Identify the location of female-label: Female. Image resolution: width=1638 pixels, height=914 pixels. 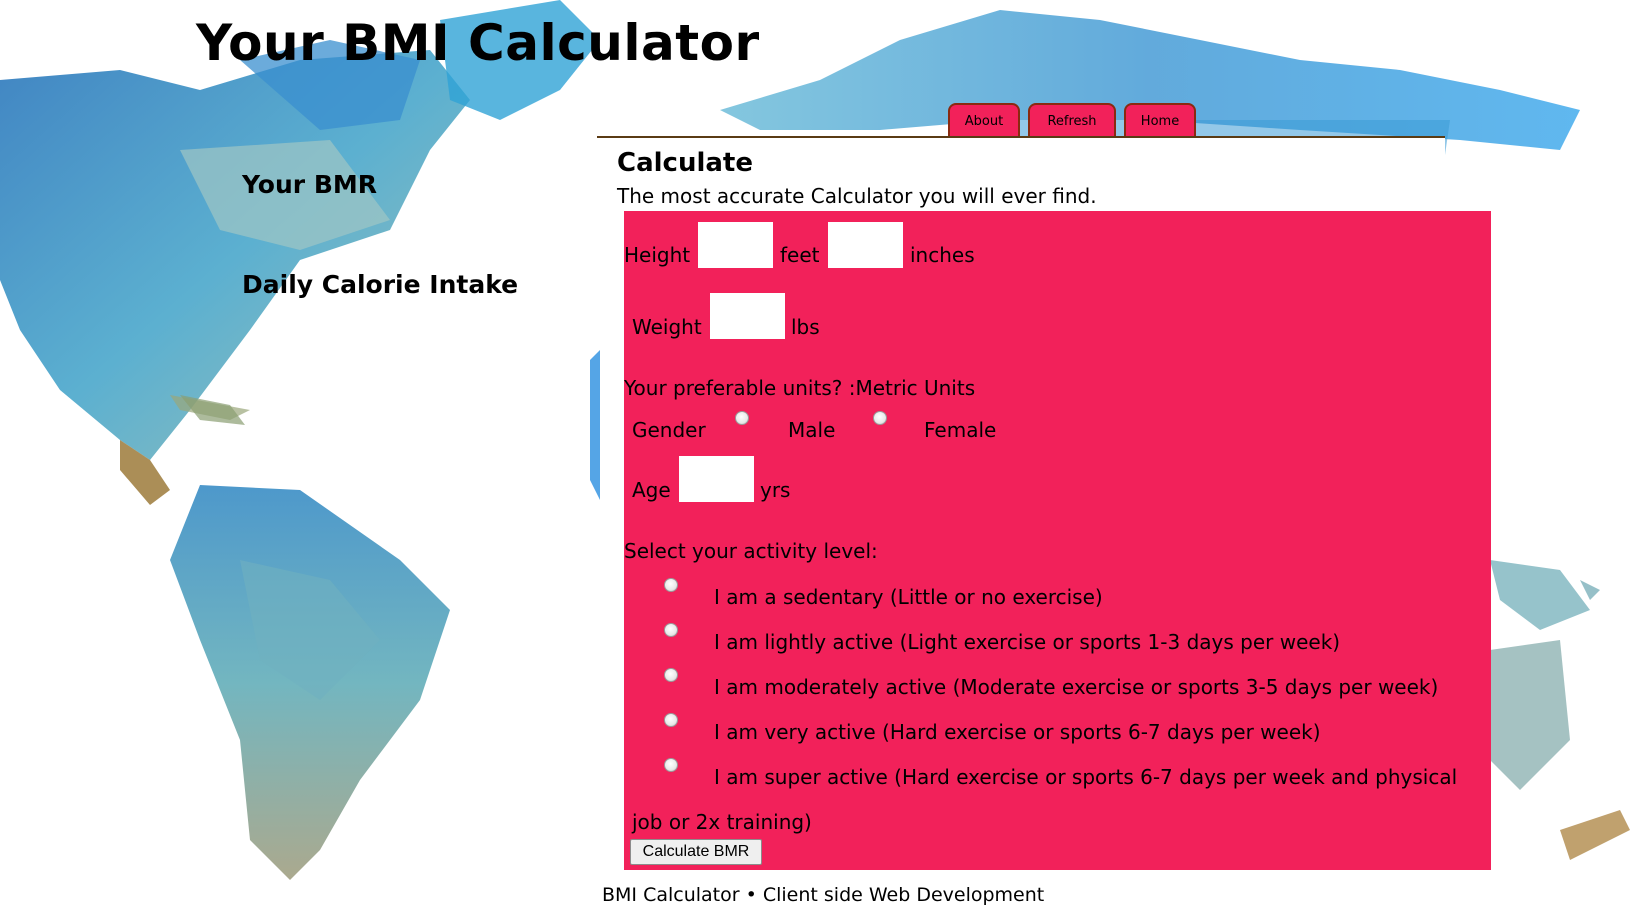
(960, 430).